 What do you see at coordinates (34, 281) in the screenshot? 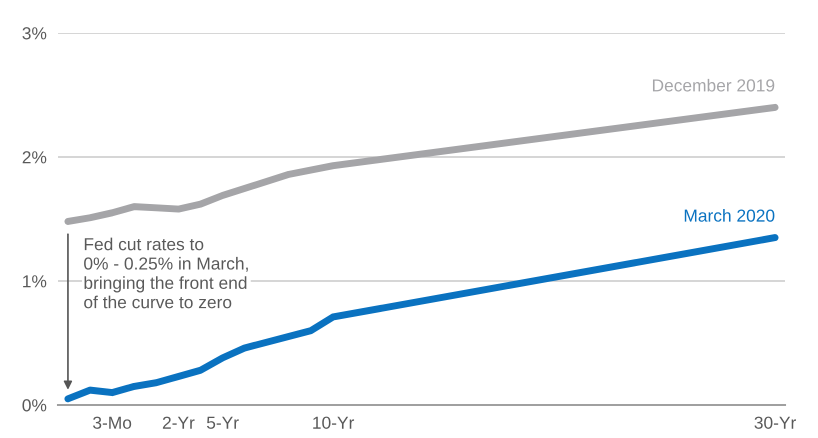
I see `y-tick-label: 1%` at bounding box center [34, 281].